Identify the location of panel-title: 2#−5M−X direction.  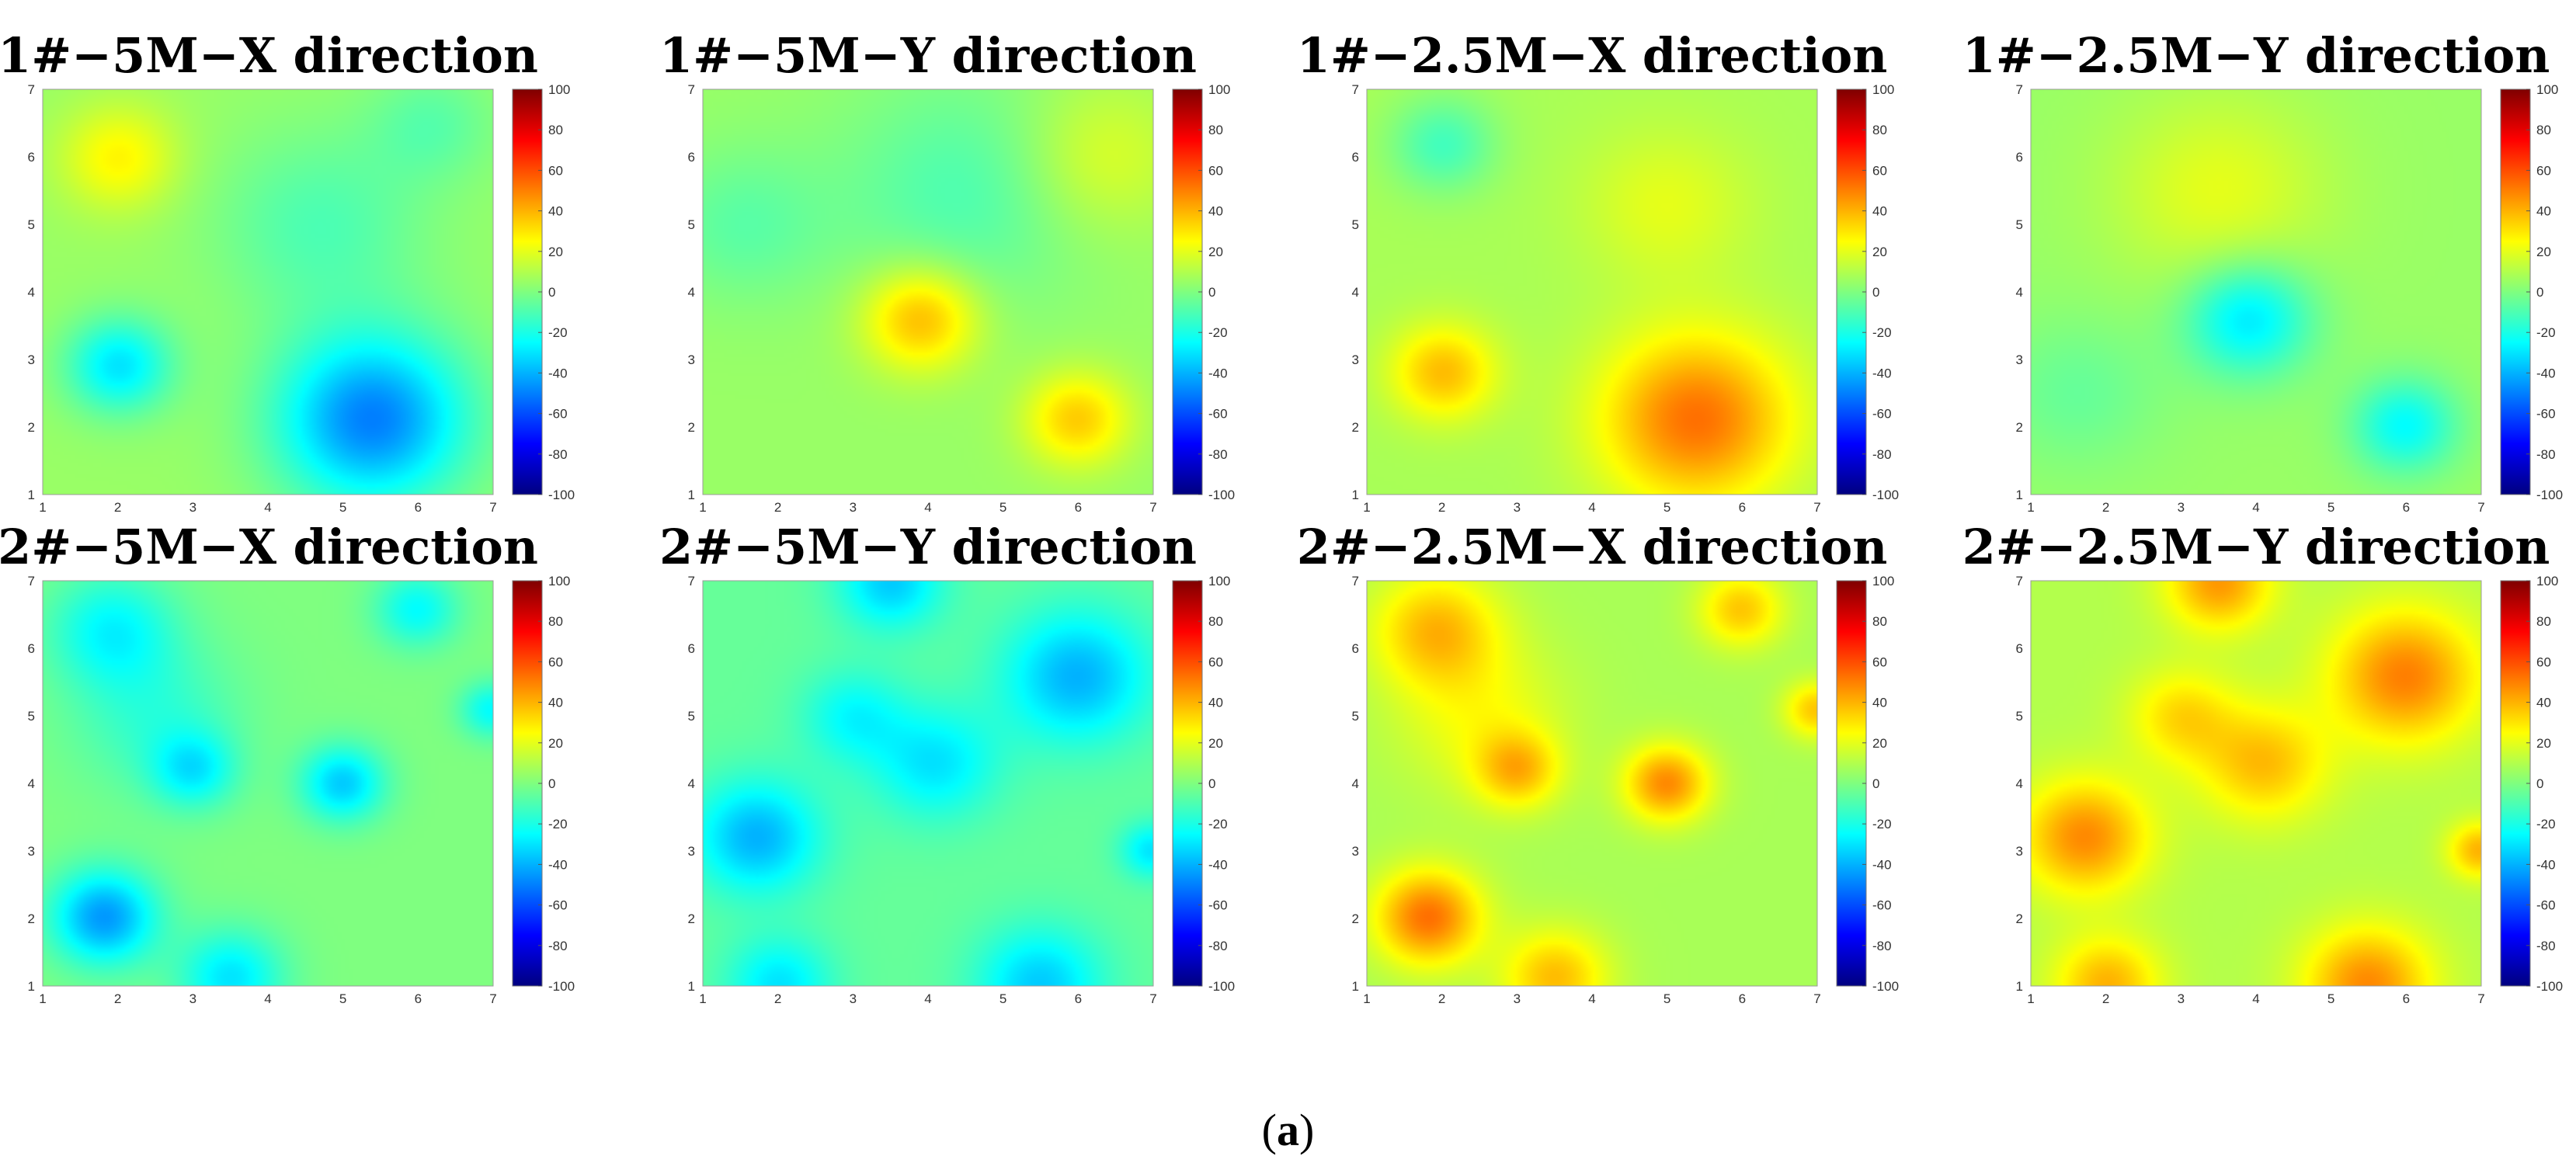
(269, 547).